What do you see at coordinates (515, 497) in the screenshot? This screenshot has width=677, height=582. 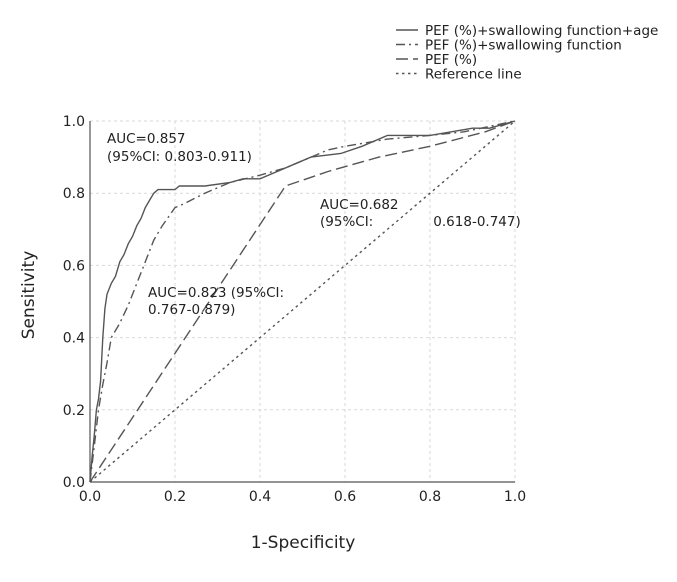 I see `x-tick-label-5: 1.0` at bounding box center [515, 497].